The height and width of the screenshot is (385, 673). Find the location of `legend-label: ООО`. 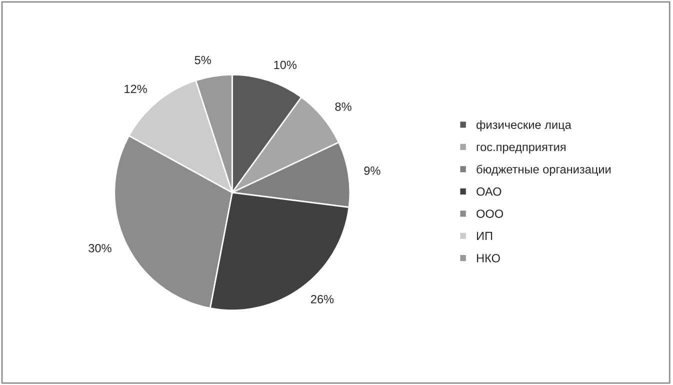

legend-label: ООО is located at coordinates (490, 214).